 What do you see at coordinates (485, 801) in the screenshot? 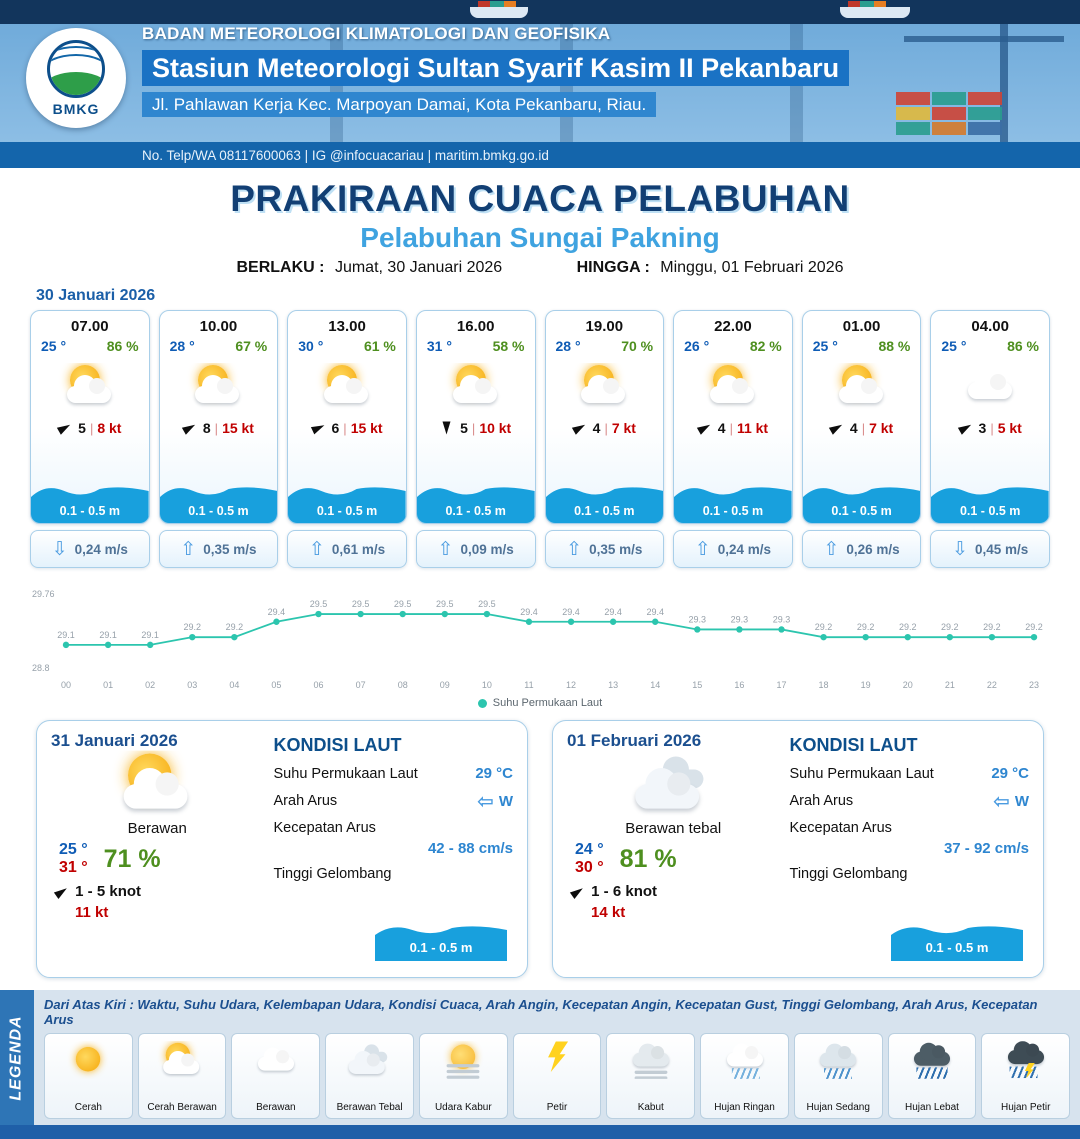
I see `west-arrow-icon` at bounding box center [485, 801].